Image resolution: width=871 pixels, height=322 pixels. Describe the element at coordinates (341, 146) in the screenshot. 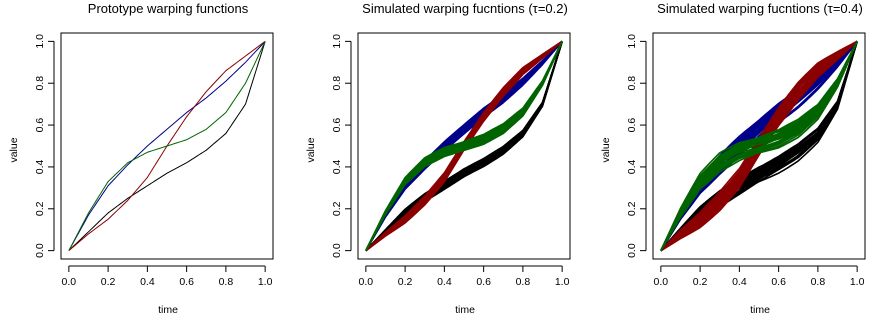

I see `panel-2-y-axis: 0.0 0.2 0.4 0.6 0.8 1.0` at that location.